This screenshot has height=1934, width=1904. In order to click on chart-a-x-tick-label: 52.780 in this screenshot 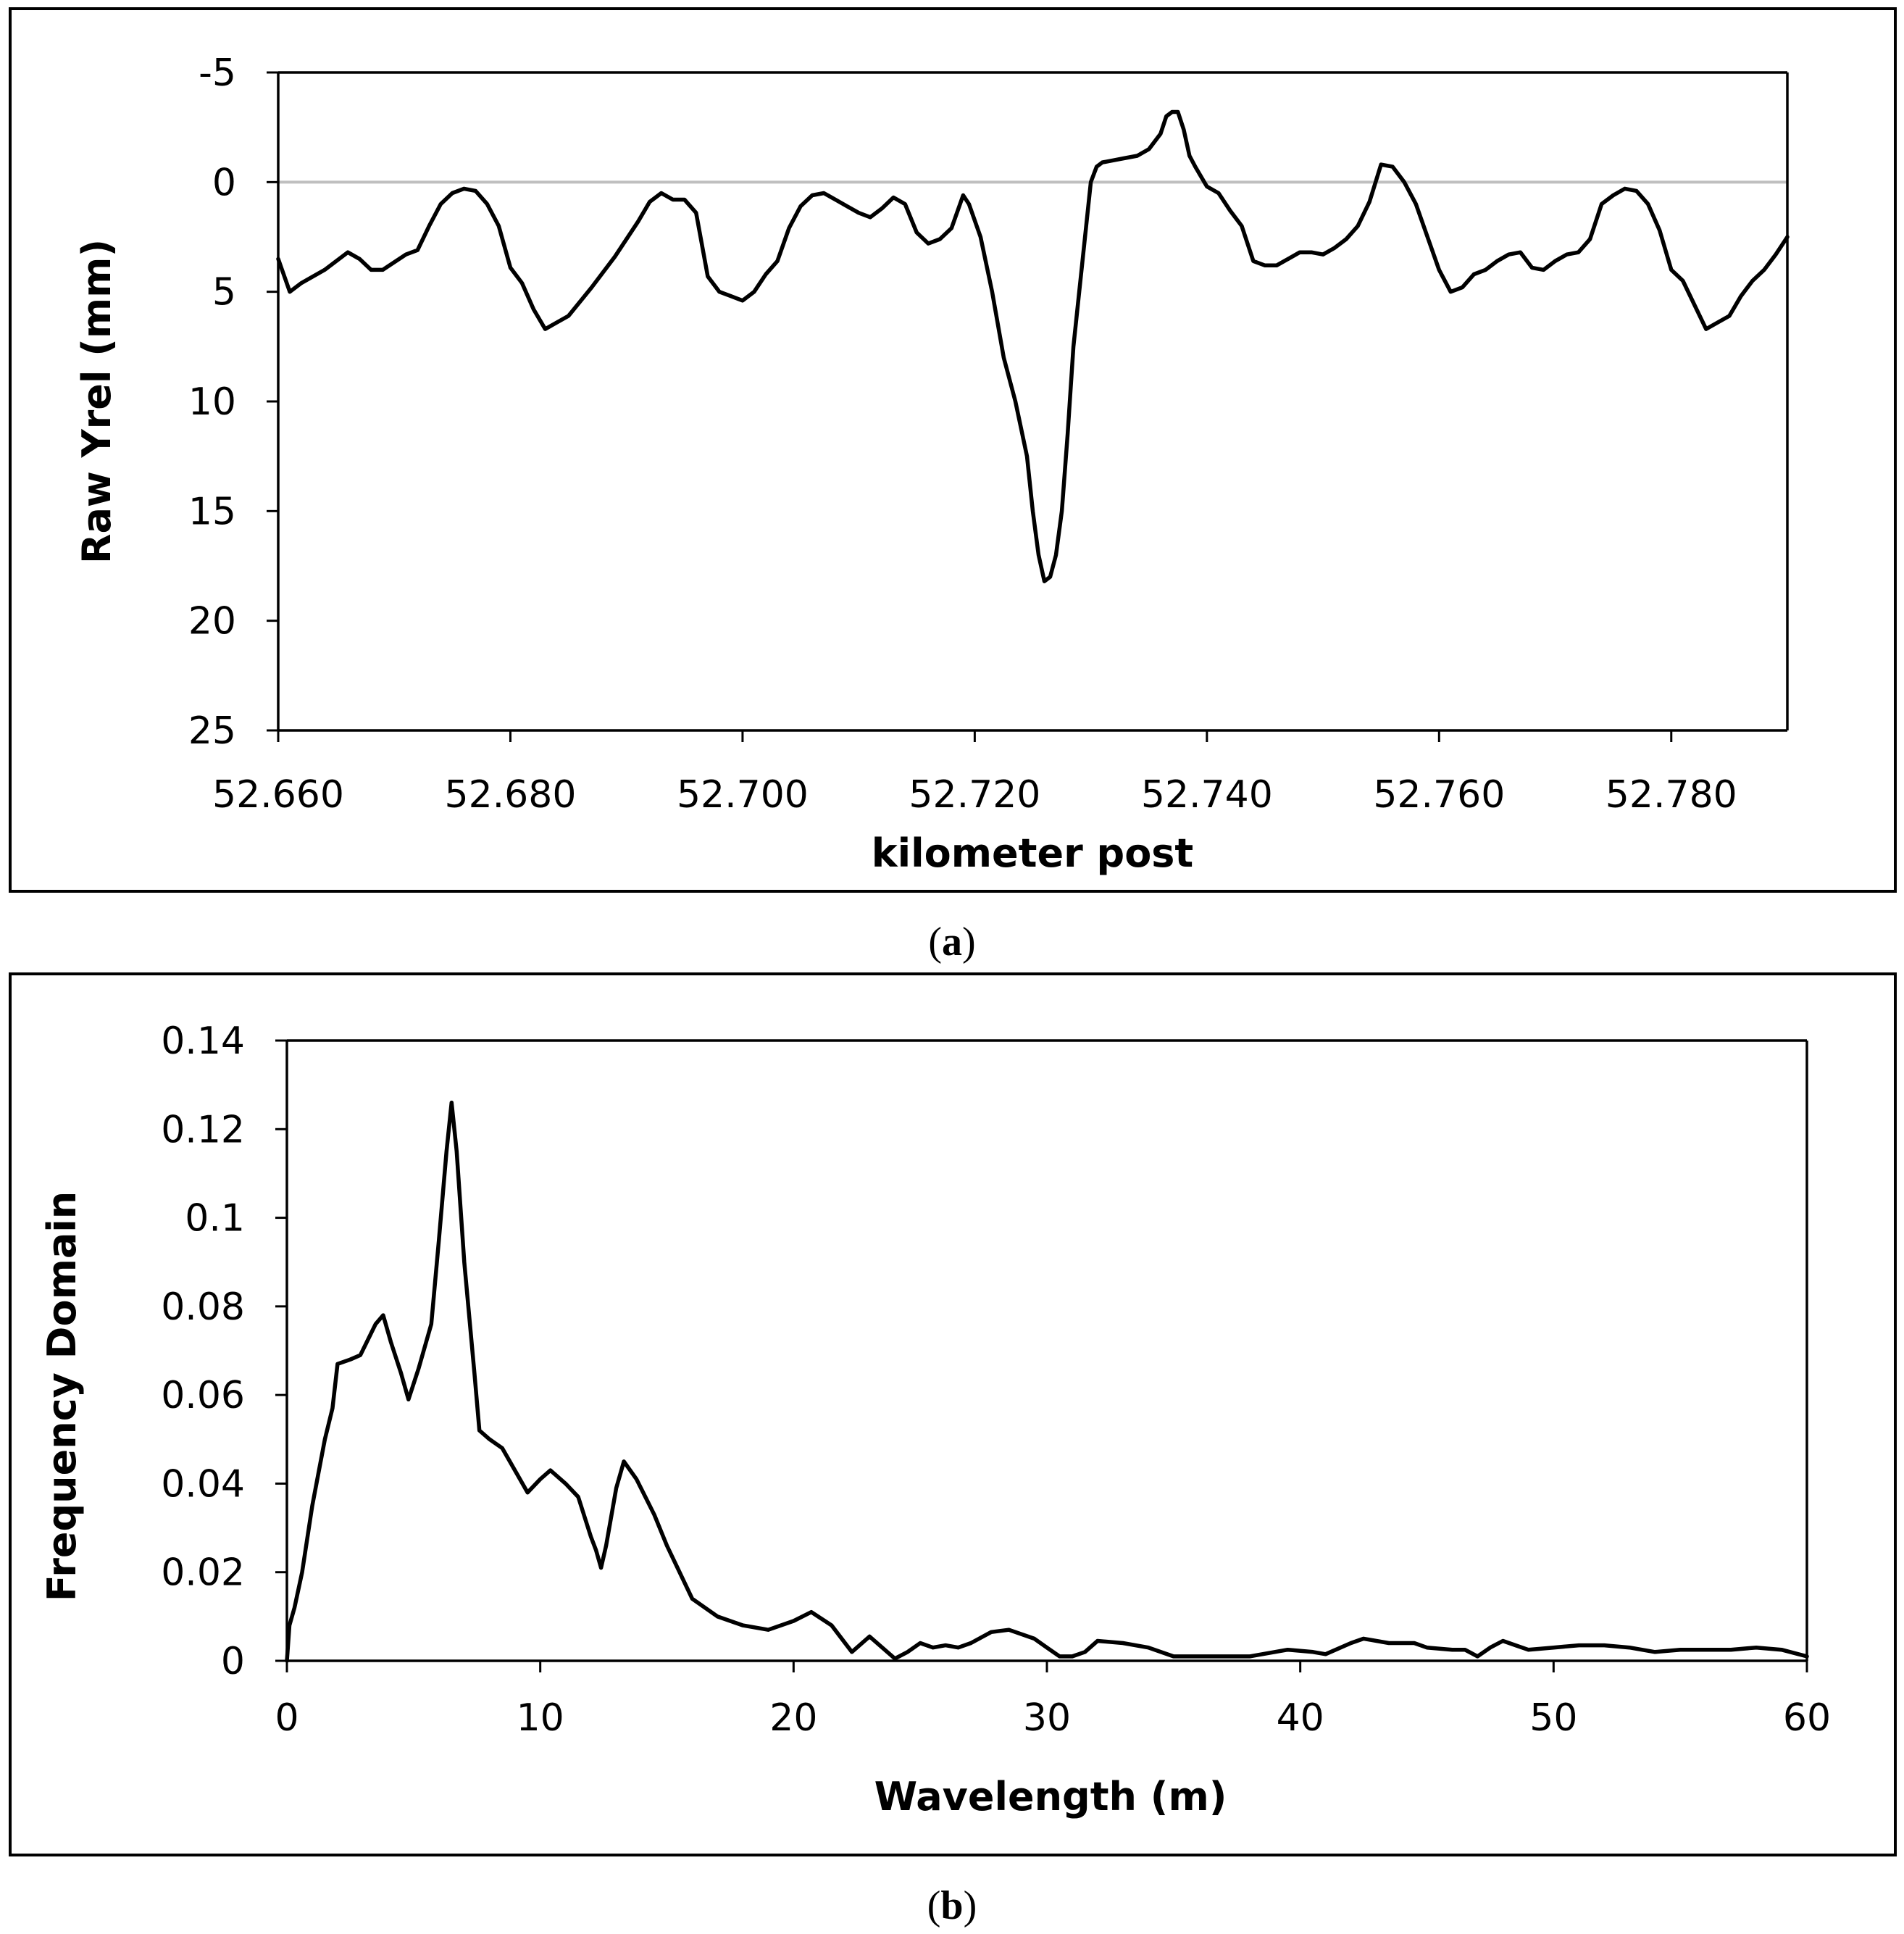, I will do `click(1671, 795)`.